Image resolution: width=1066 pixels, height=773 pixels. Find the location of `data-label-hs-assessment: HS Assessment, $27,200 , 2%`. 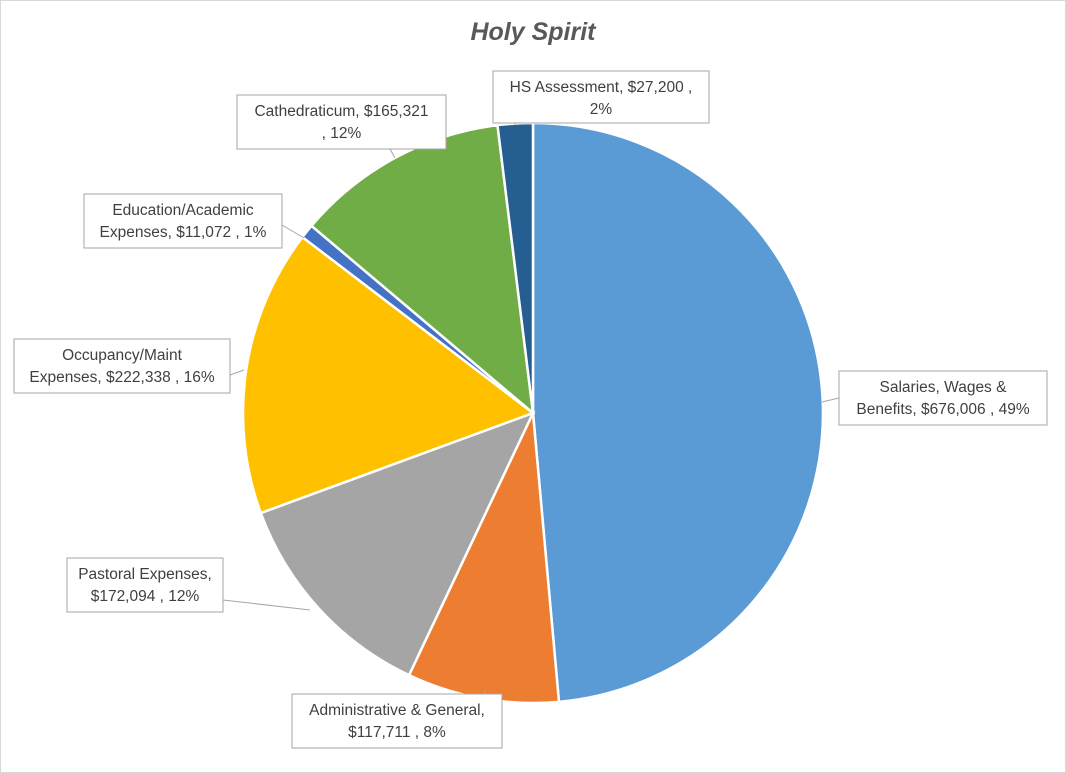

data-label-hs-assessment: HS Assessment, $27,200 , 2% is located at coordinates (601, 97).